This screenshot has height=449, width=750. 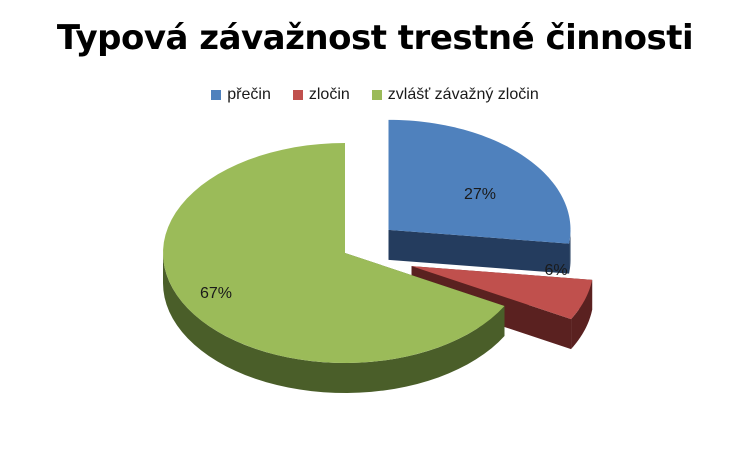 I want to click on legend-entry-zlocin: zločin, so click(x=321, y=95).